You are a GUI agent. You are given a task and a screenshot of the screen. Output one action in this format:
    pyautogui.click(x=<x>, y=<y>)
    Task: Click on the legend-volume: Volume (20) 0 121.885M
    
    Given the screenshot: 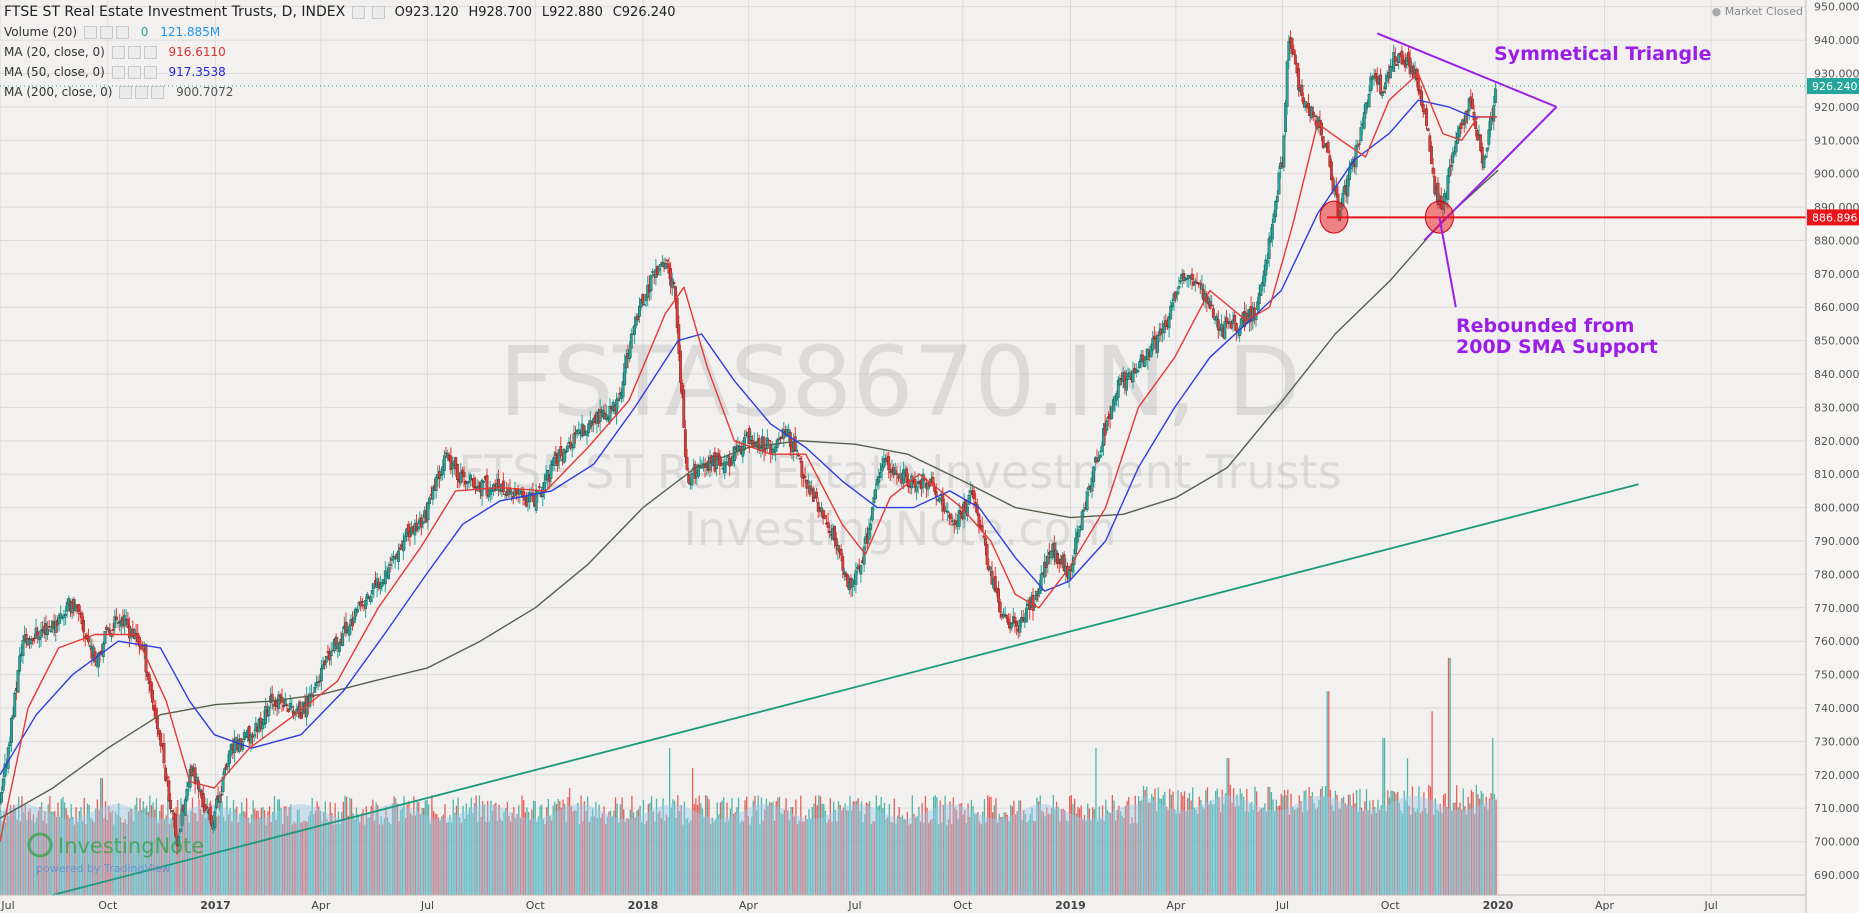 What is the action you would take?
    pyautogui.click(x=112, y=32)
    